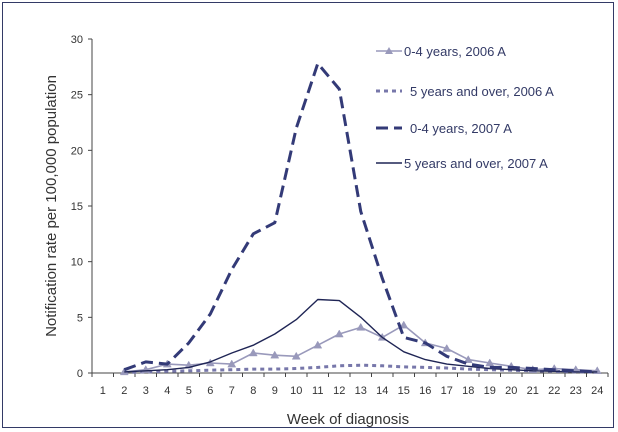 The width and height of the screenshot is (618, 432). What do you see at coordinates (77, 96) in the screenshot?
I see `y-tick-label: 25` at bounding box center [77, 96].